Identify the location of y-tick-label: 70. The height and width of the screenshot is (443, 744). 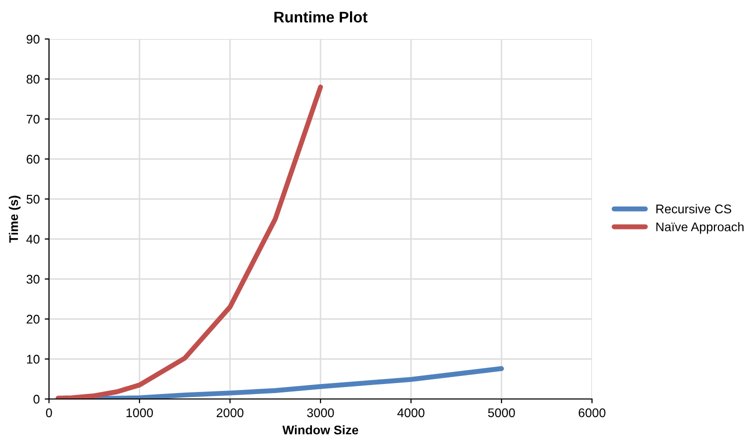
(33, 119).